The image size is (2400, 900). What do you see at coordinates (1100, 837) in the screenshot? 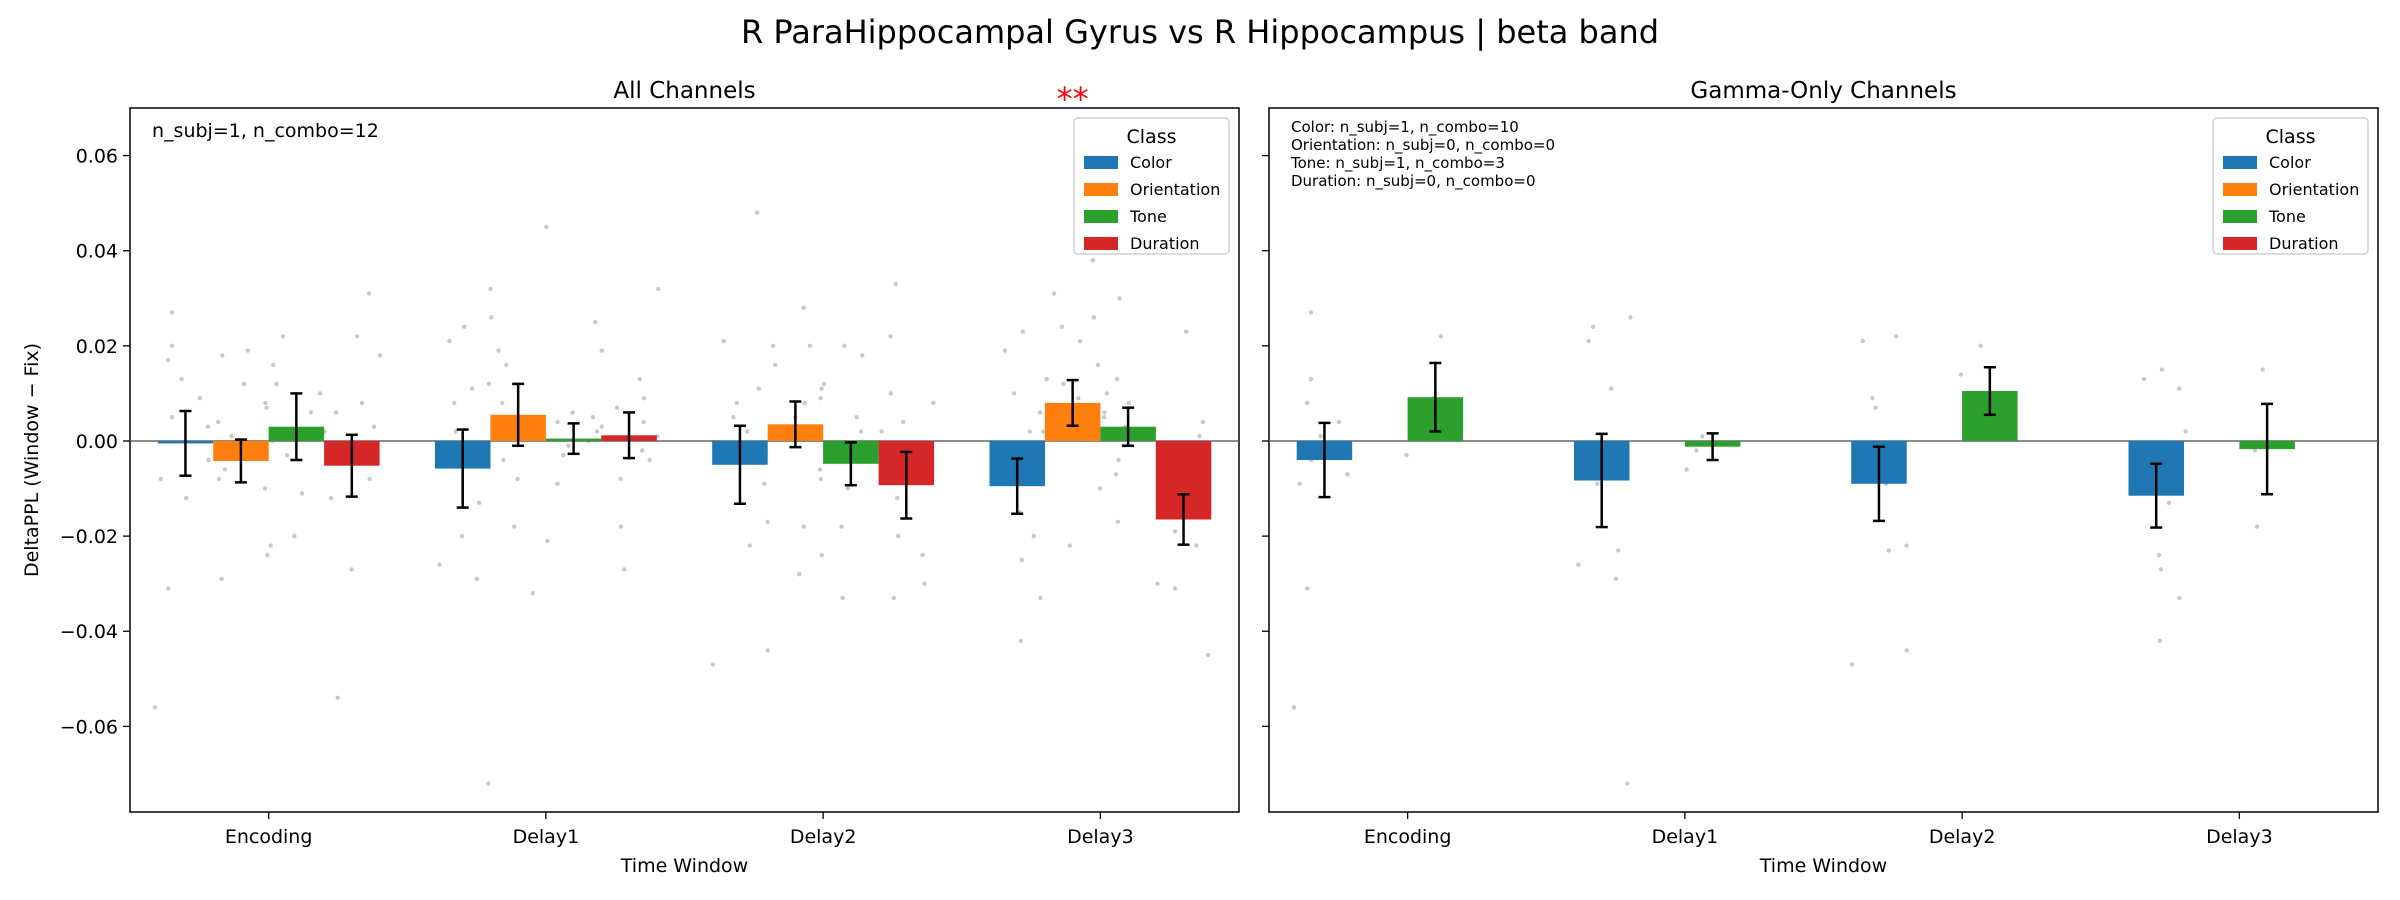
I see `x-tick-label: Delay3` at bounding box center [1100, 837].